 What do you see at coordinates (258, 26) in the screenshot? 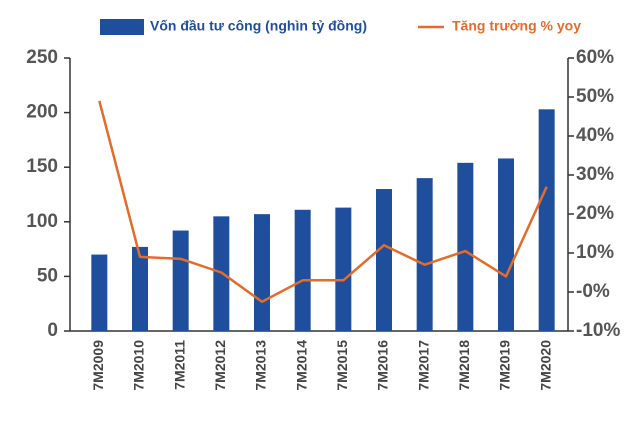
I see `legend-label: Vốn đầu tư công (nghìn tỷ đồng)` at bounding box center [258, 26].